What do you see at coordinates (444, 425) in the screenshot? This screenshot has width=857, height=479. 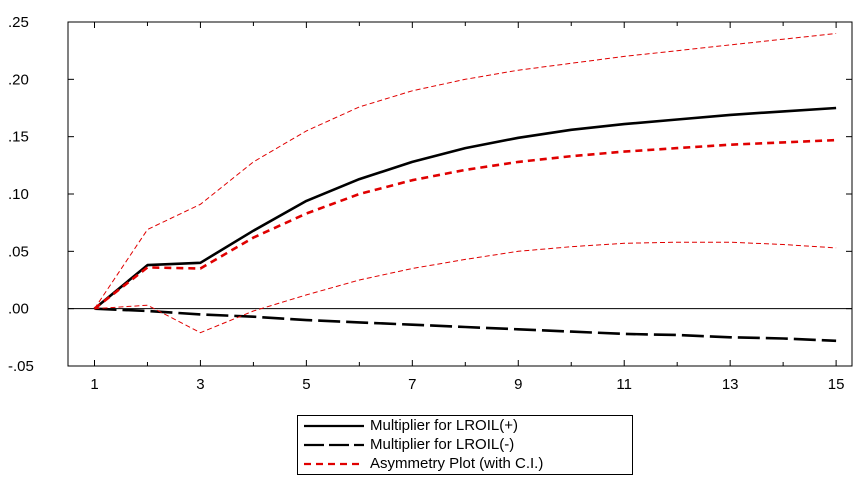 I see `legend-label: Multiplier for LROIL(+)` at bounding box center [444, 425].